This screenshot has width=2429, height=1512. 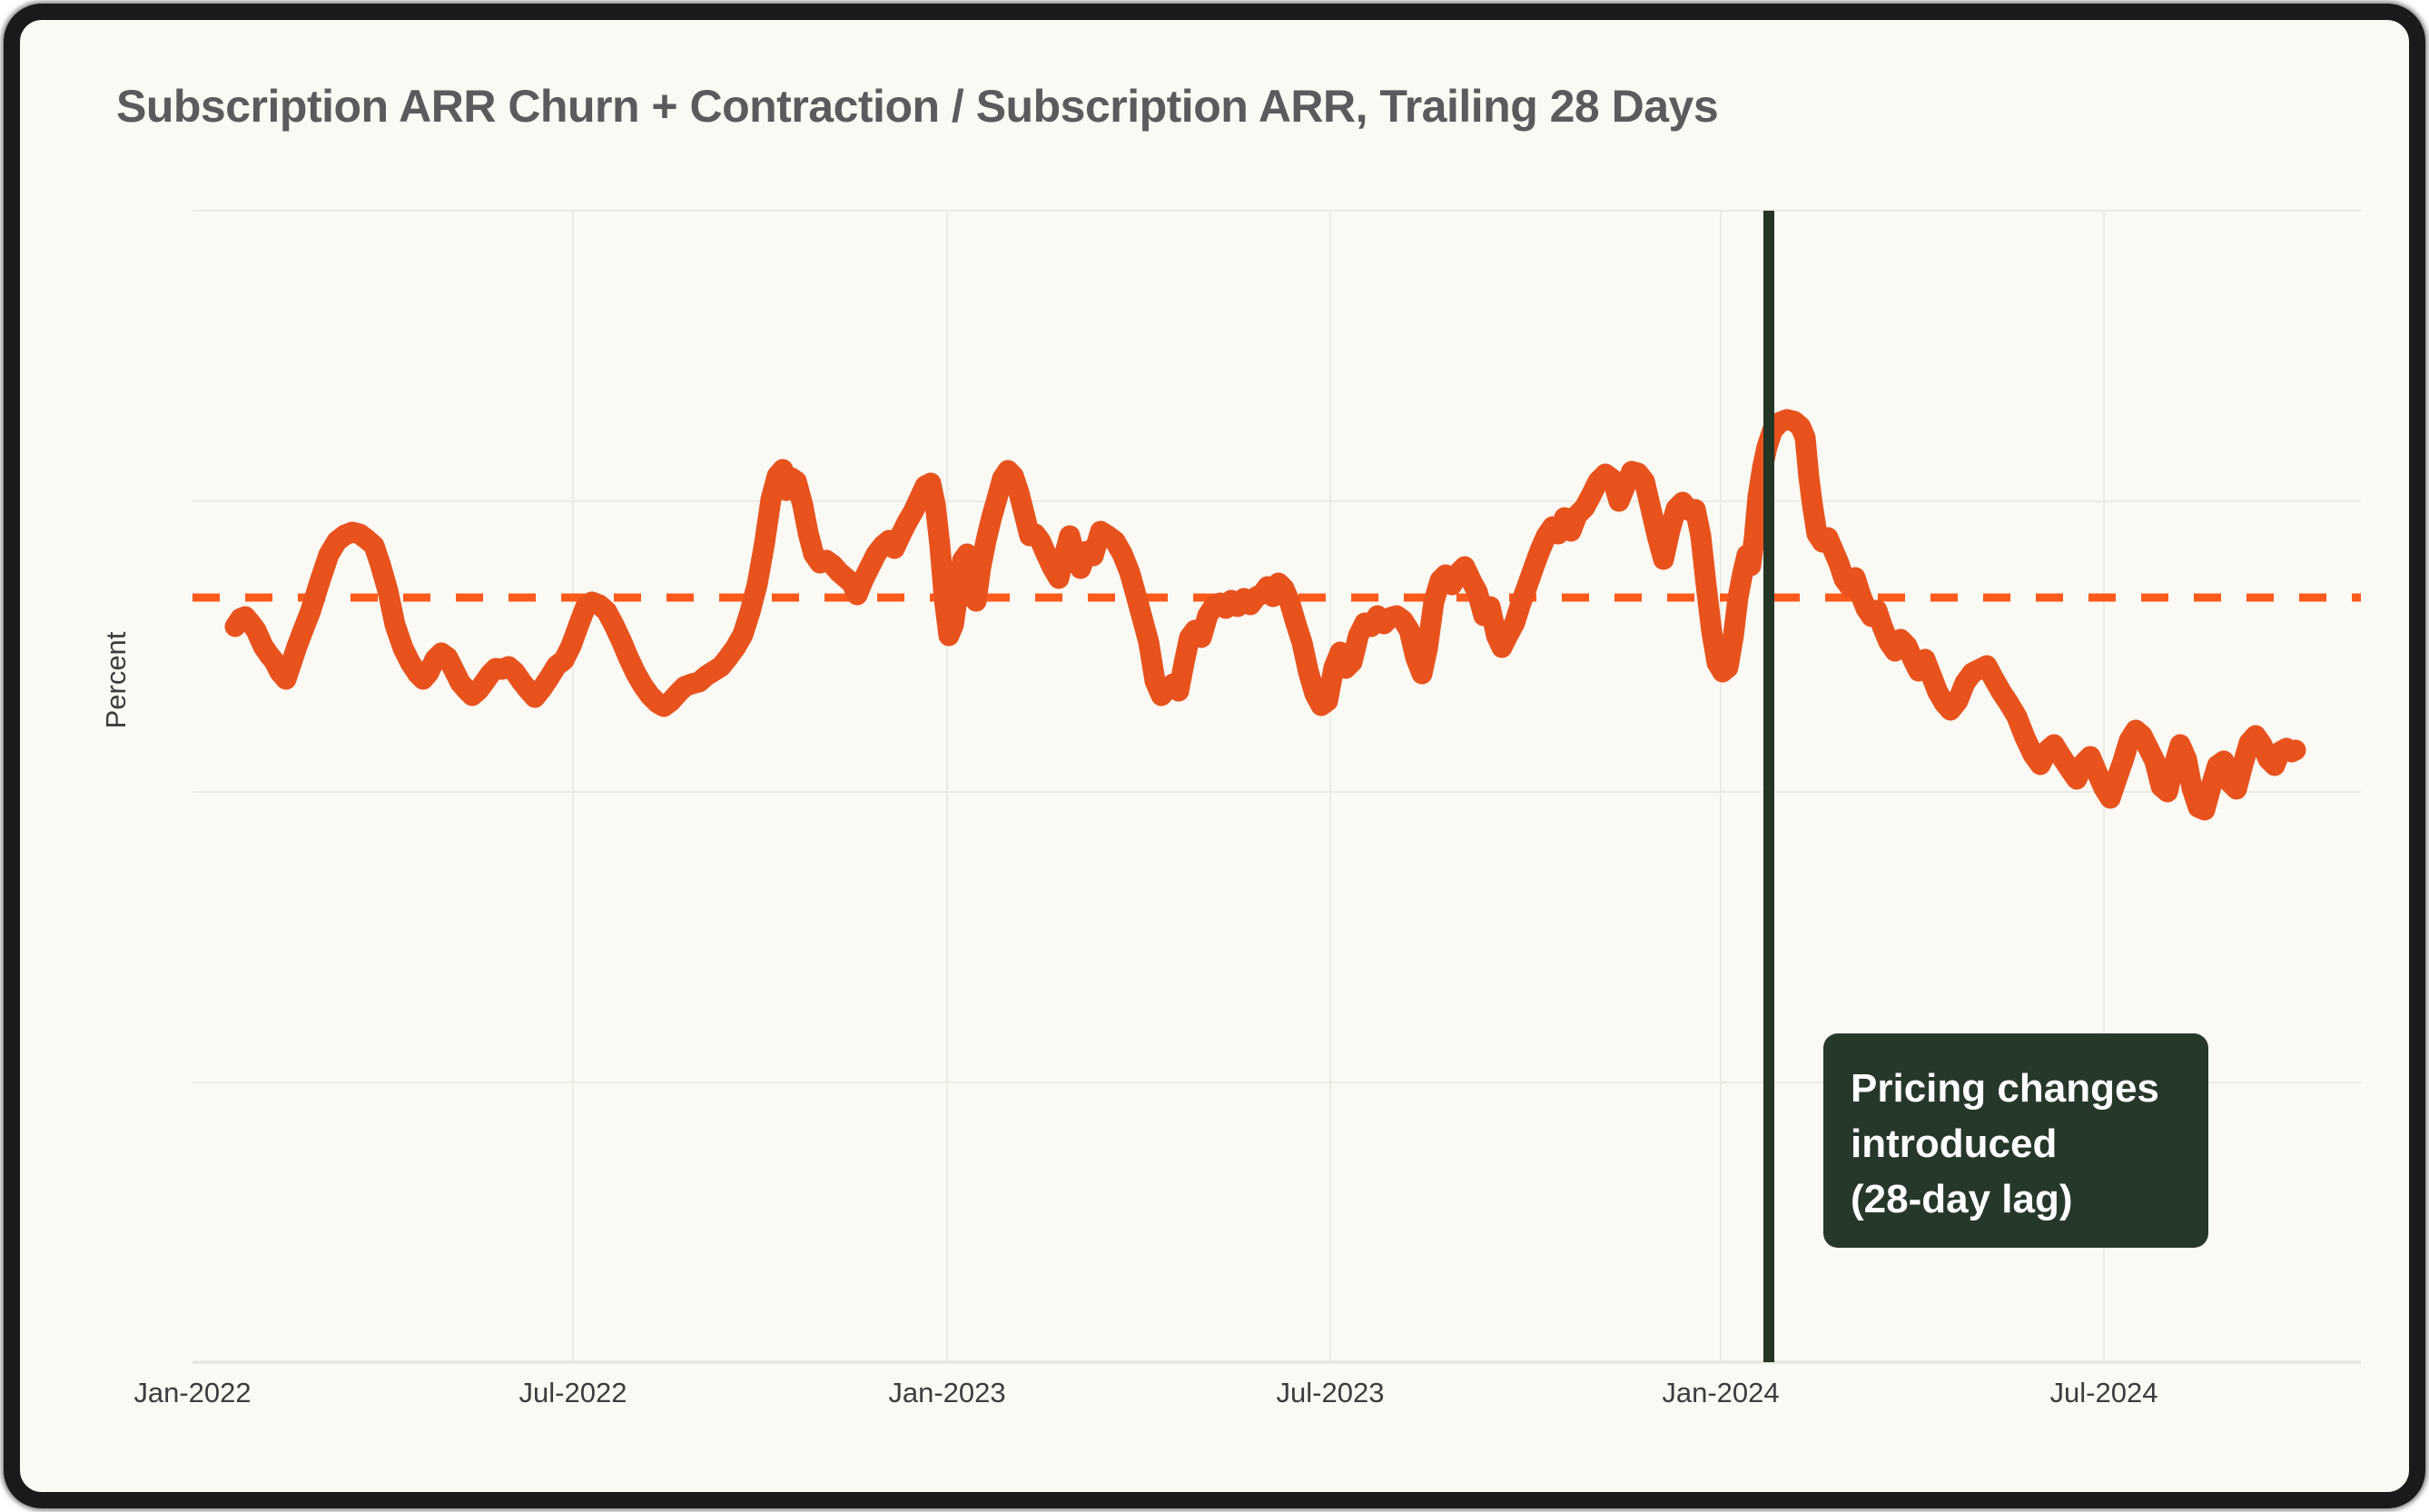 I want to click on annotation-line: Pricing changes, so click(x=2005, y=1089).